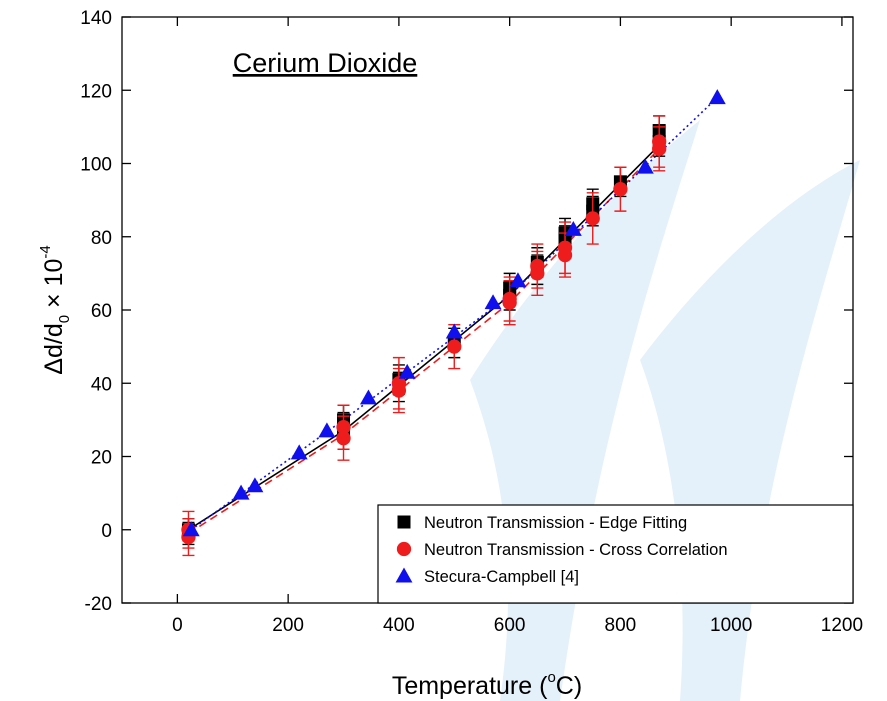  I want to click on y-tick-label: 20, so click(101, 458).